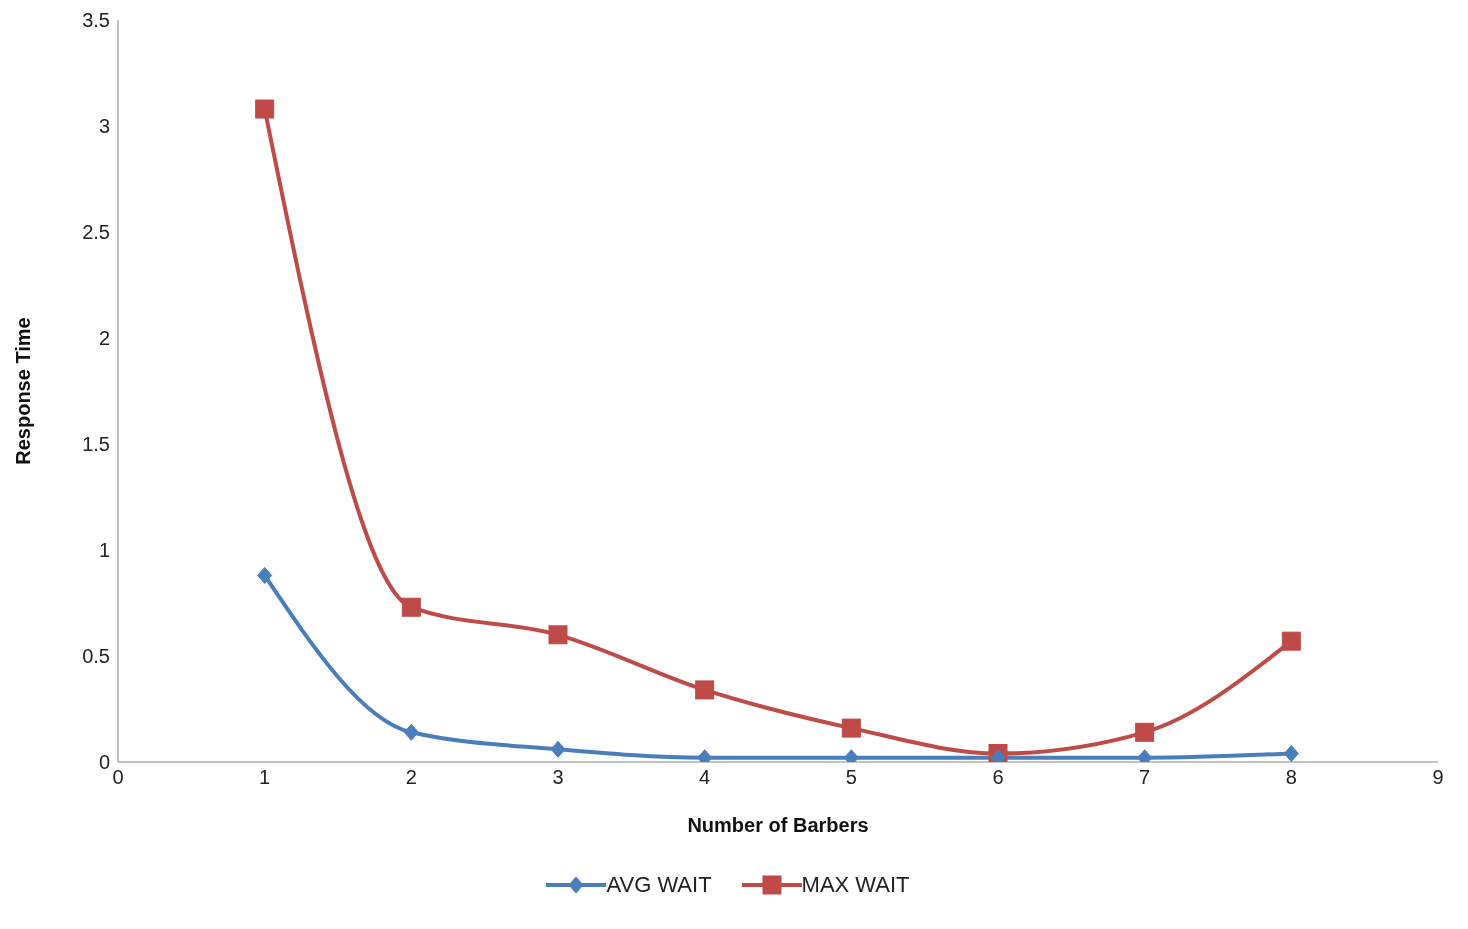  Describe the element at coordinates (1438, 777) in the screenshot. I see `x-tick-label: 9` at that location.